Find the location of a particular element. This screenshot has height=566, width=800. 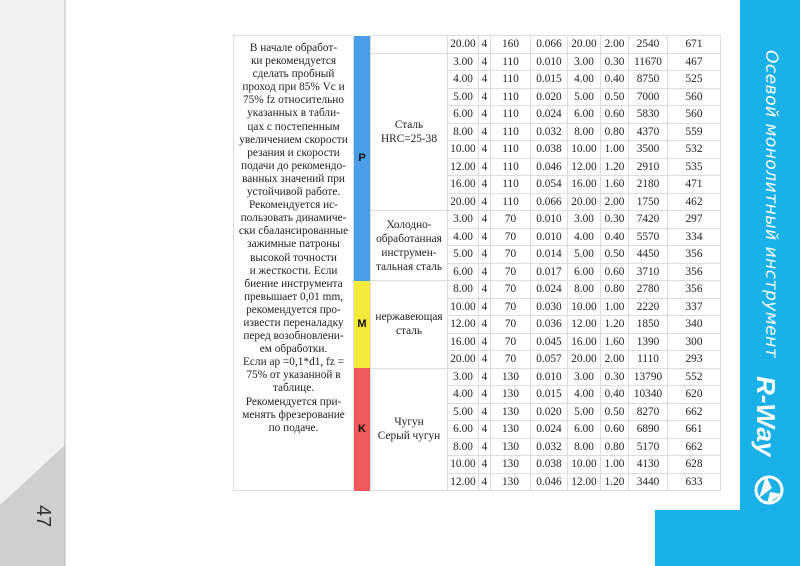

value-cell: 661 is located at coordinates (694, 429).